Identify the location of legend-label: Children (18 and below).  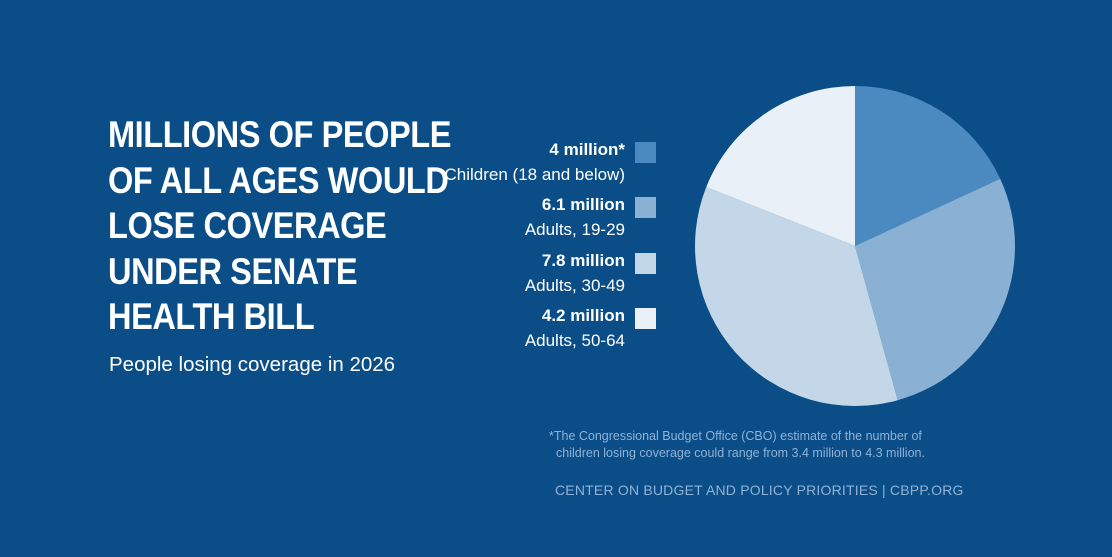
(535, 174).